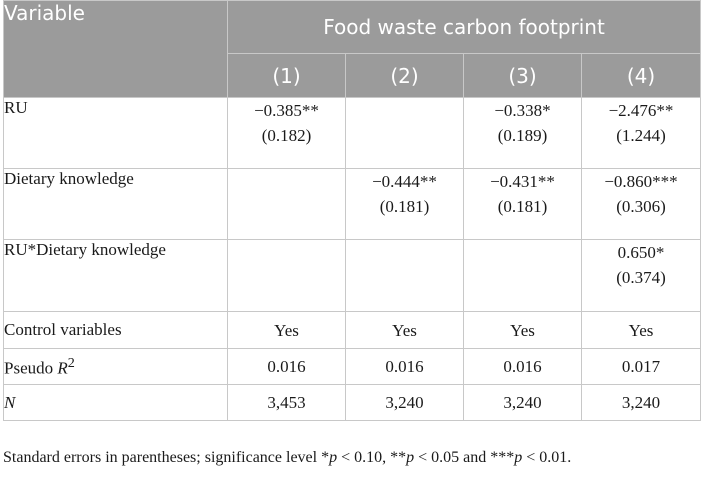  What do you see at coordinates (404, 330) in the screenshot?
I see `cell-controls-model-2: Yes` at bounding box center [404, 330].